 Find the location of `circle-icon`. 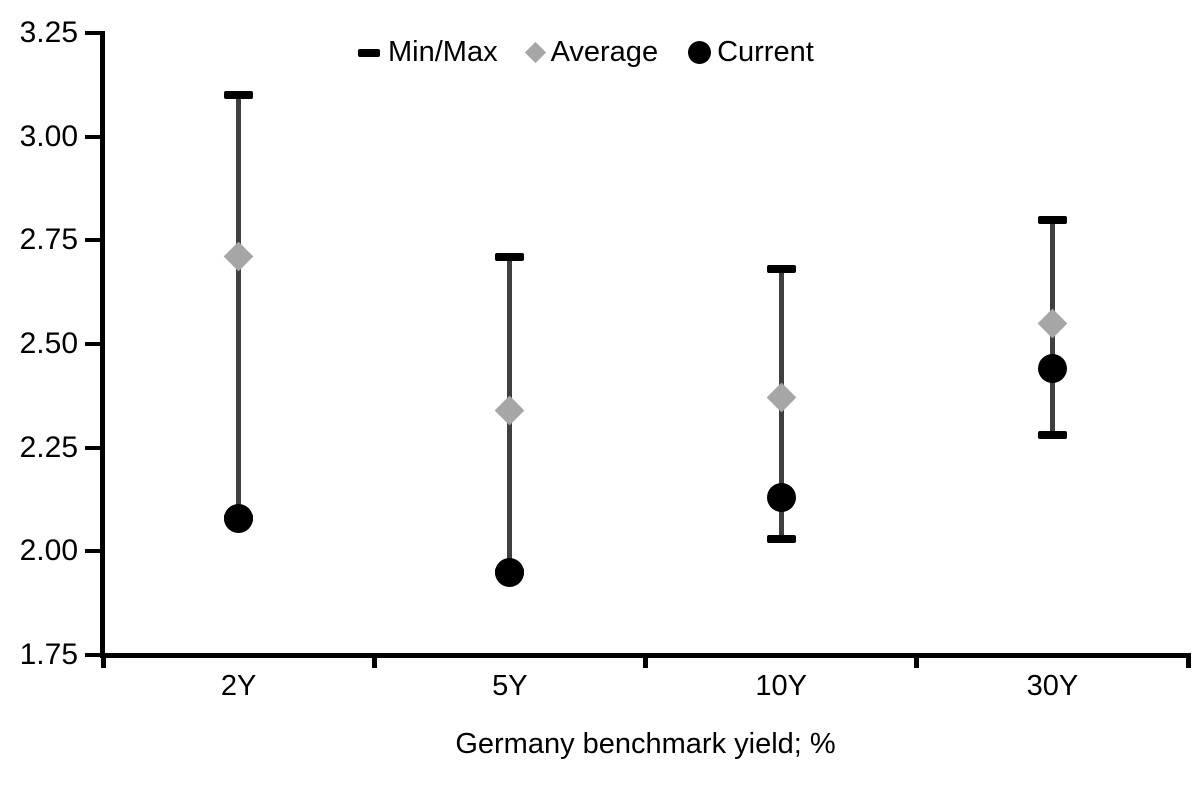

circle-icon is located at coordinates (700, 52).